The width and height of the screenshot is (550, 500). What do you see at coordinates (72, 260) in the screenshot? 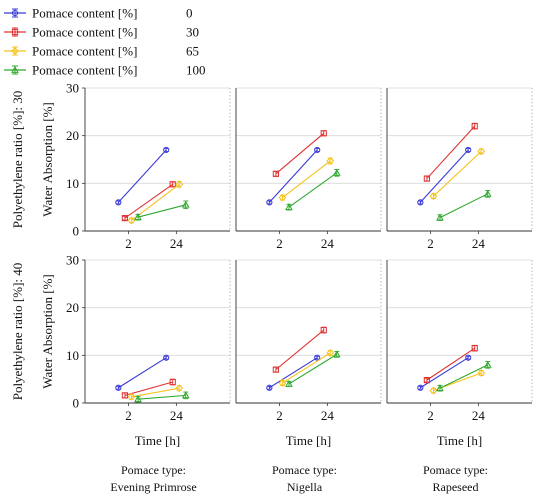
I see `y-tick-label: 30` at bounding box center [72, 260].